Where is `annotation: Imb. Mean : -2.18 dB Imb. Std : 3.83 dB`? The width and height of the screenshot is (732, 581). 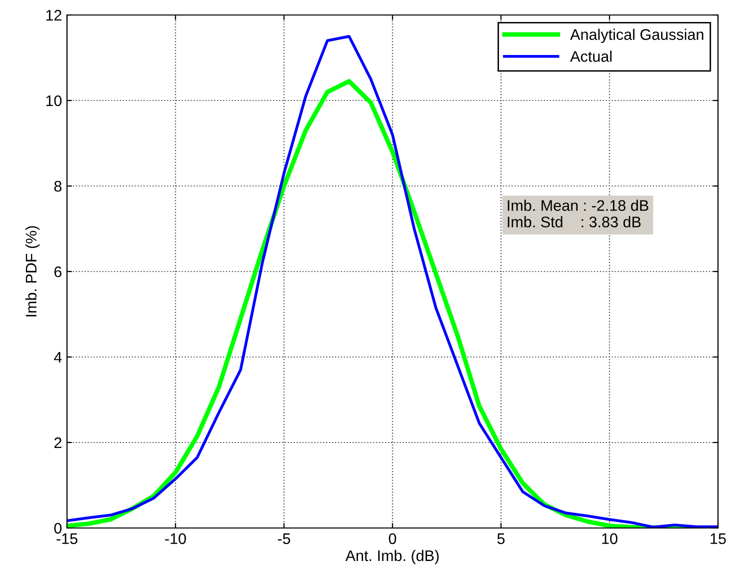
annotation: Imb. Mean : -2.18 dB Imb. Std : 3.83 dB is located at coordinates (578, 214).